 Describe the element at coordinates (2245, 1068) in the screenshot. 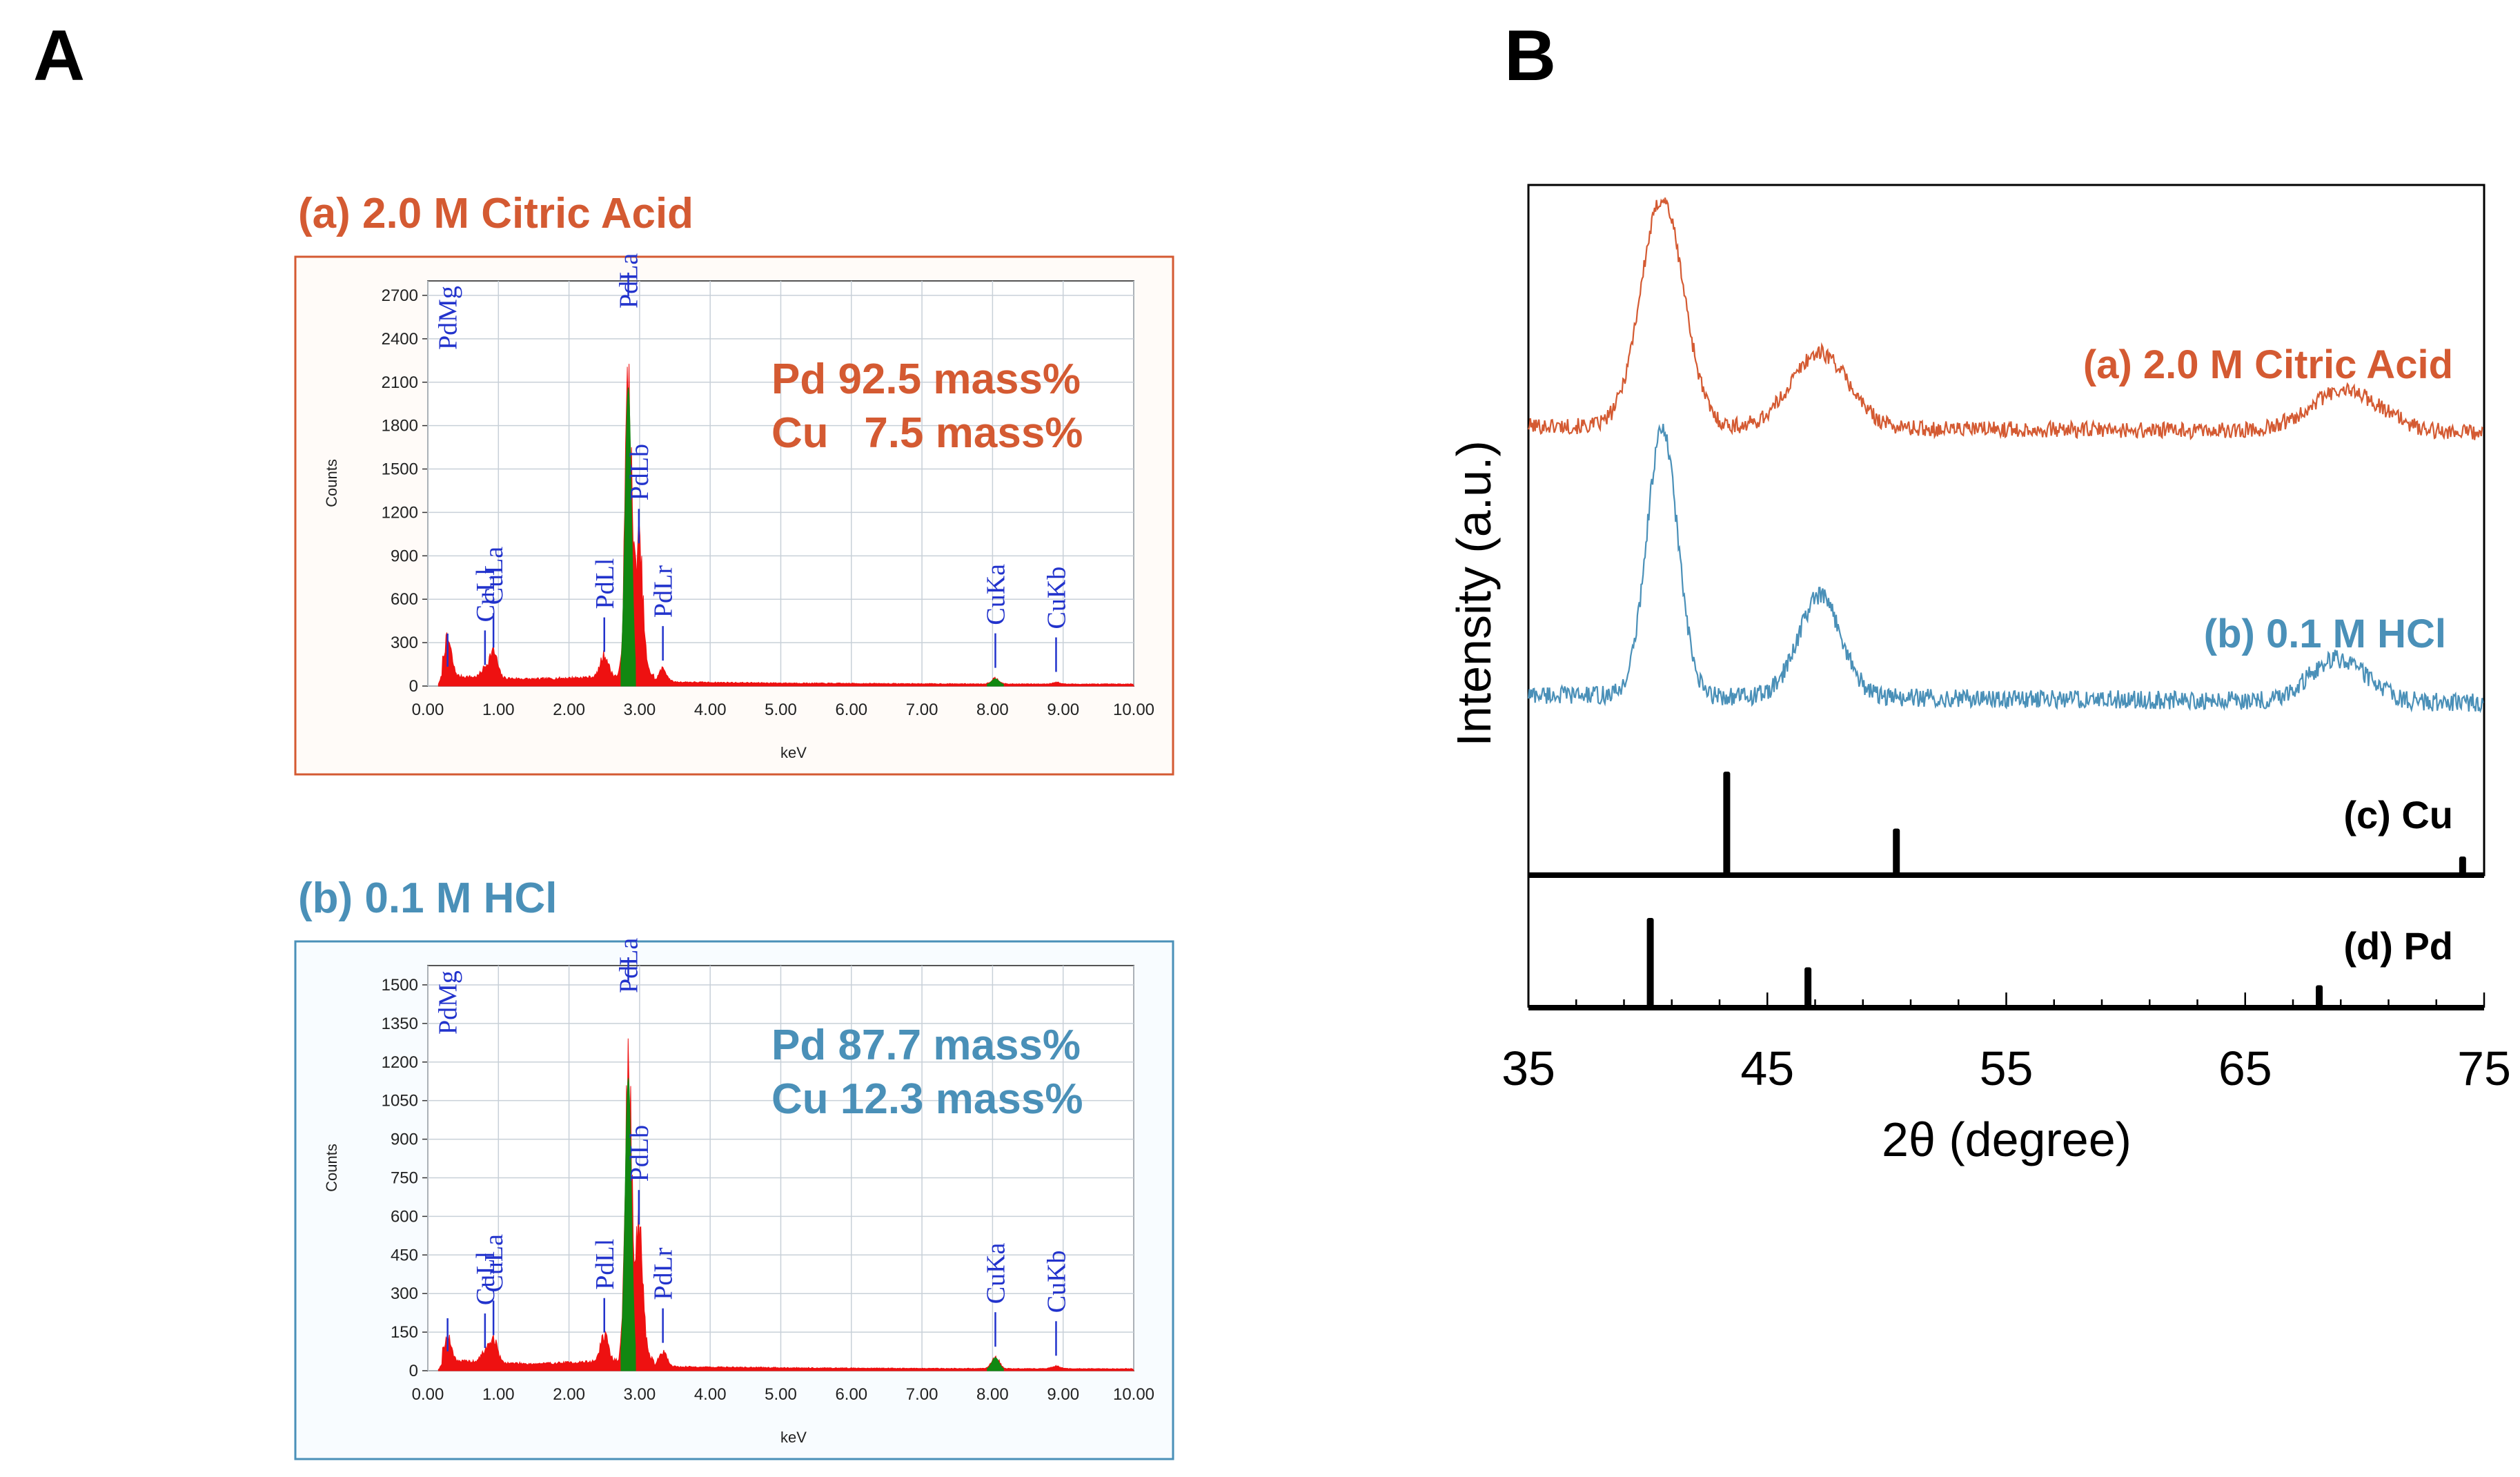

I see `xrd-x-tick-label: 65` at that location.